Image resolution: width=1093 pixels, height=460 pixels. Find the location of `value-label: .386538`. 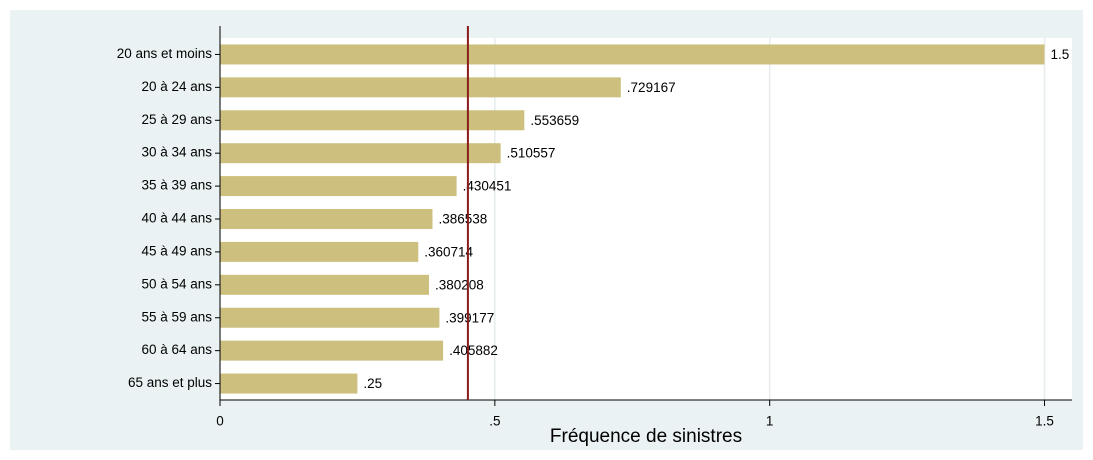

value-label: .386538 is located at coordinates (462, 219).